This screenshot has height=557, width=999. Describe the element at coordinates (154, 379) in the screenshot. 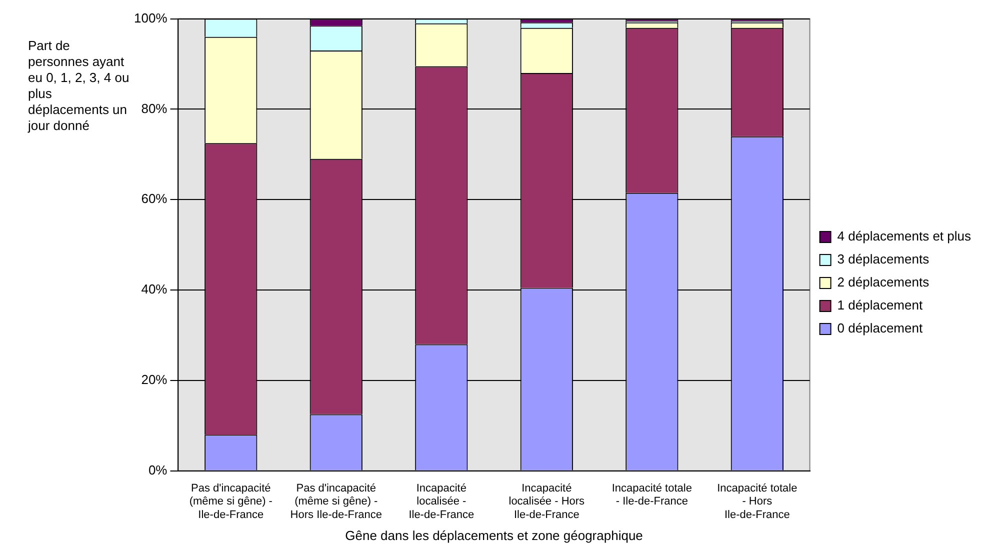

I see `y-tick-label: 20%` at that location.